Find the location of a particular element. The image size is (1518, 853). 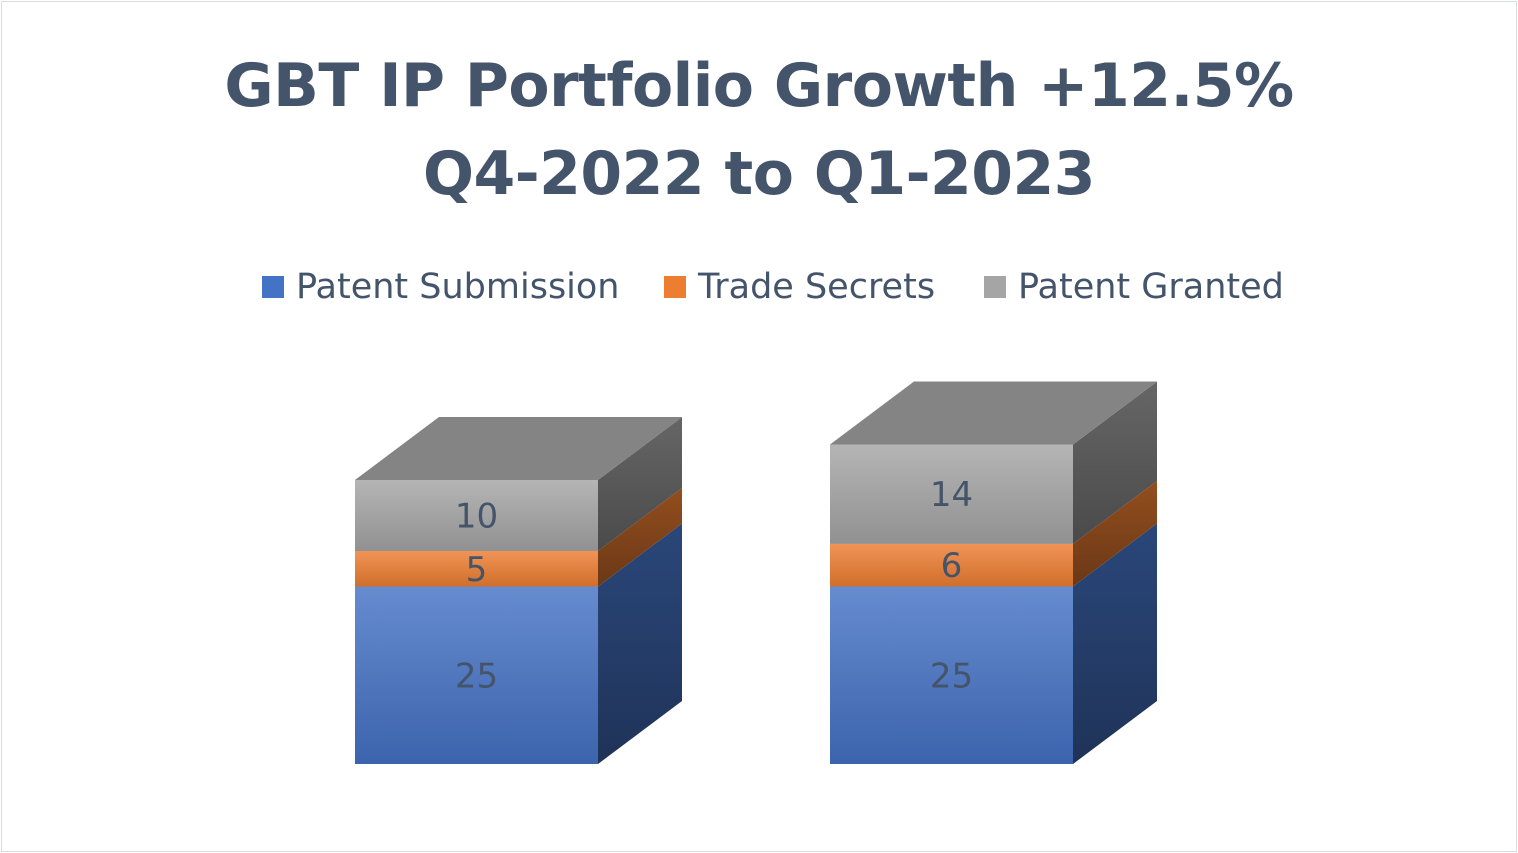

patent-submission-bar-1-side is located at coordinates (640, 643).